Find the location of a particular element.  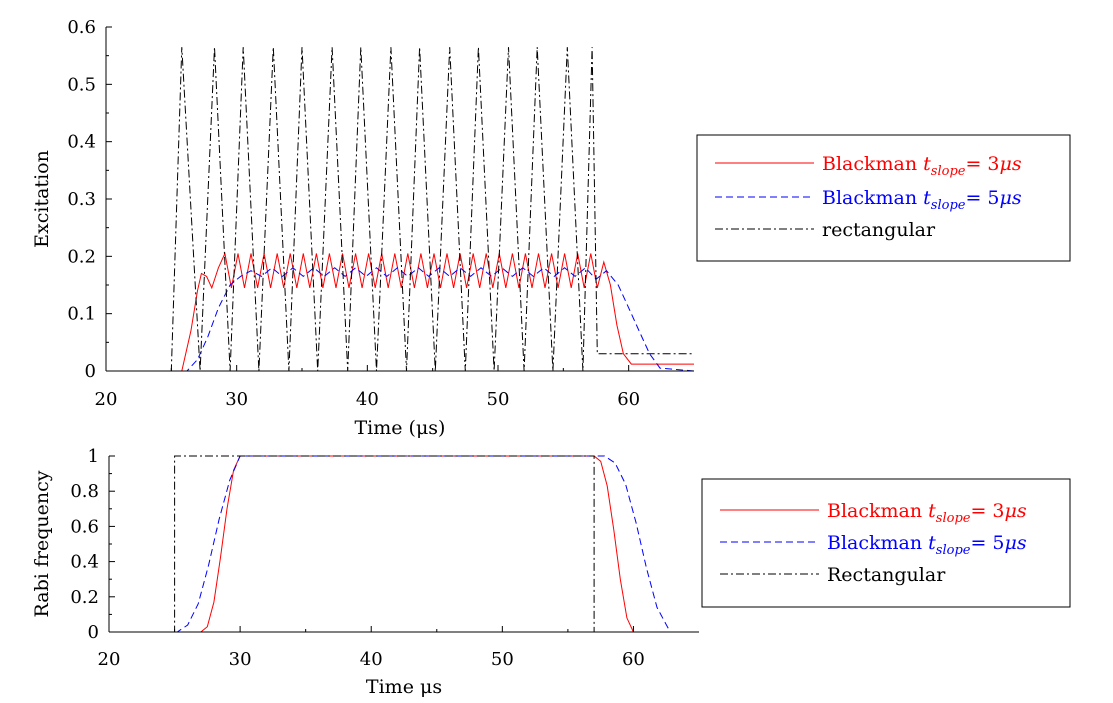

y-tick-label: 0.1 is located at coordinates (81, 314).